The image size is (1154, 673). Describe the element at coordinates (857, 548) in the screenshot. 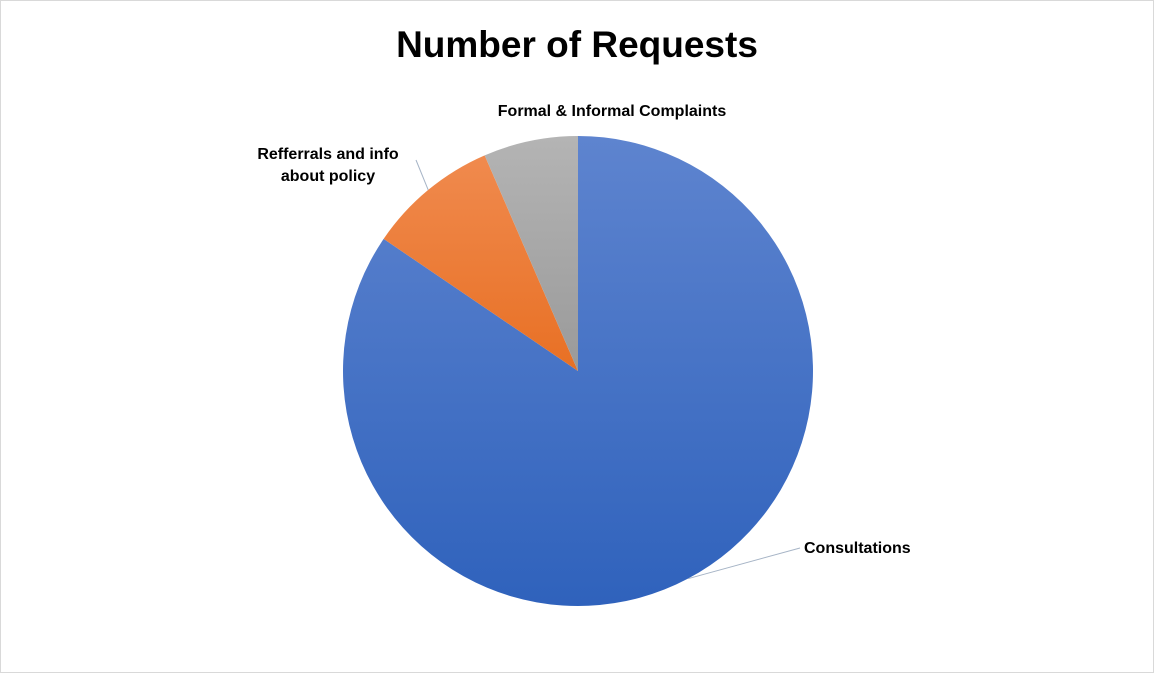

I see `data-label-consultations: Consultations` at that location.